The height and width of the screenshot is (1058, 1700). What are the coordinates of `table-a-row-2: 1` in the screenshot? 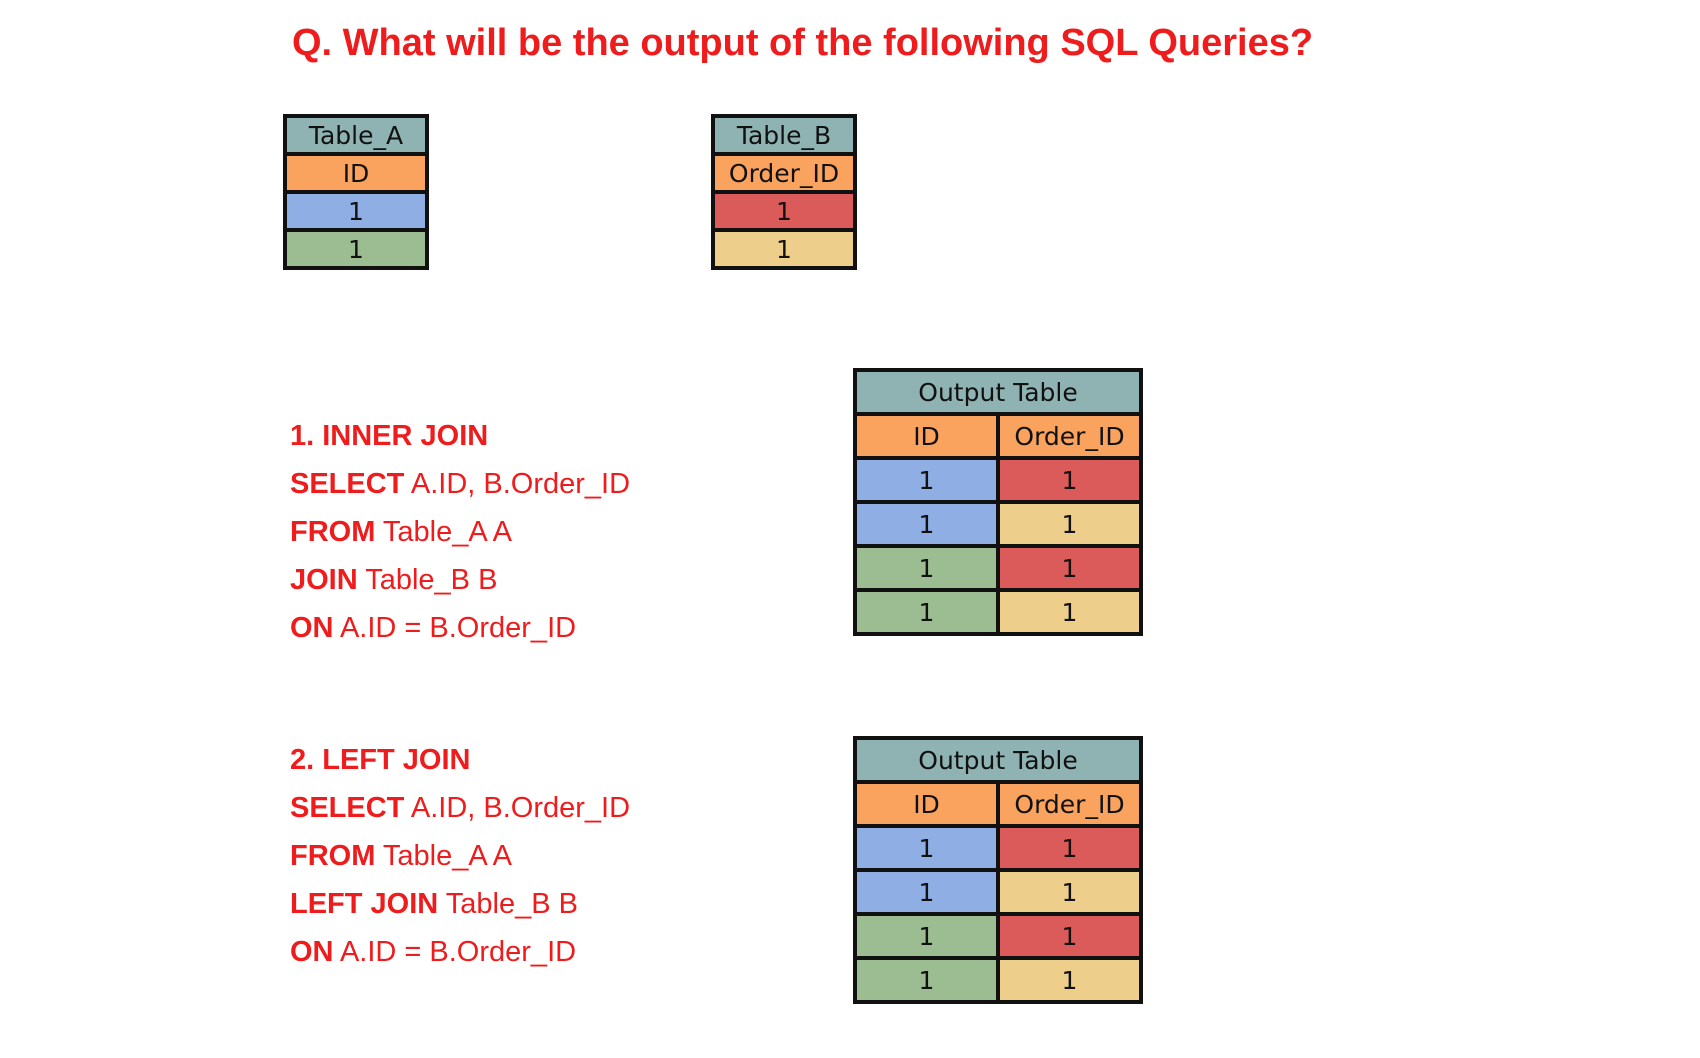 It's located at (356, 249).